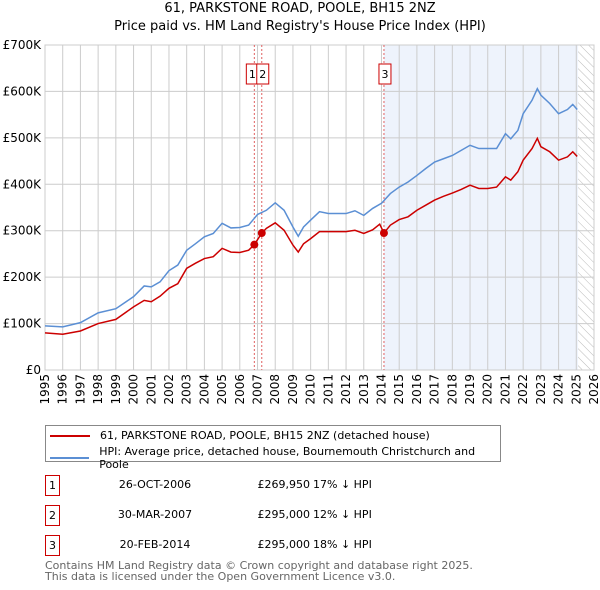 This screenshot has height=590, width=600. I want to click on x-tick-label: 1996, so click(63, 389).